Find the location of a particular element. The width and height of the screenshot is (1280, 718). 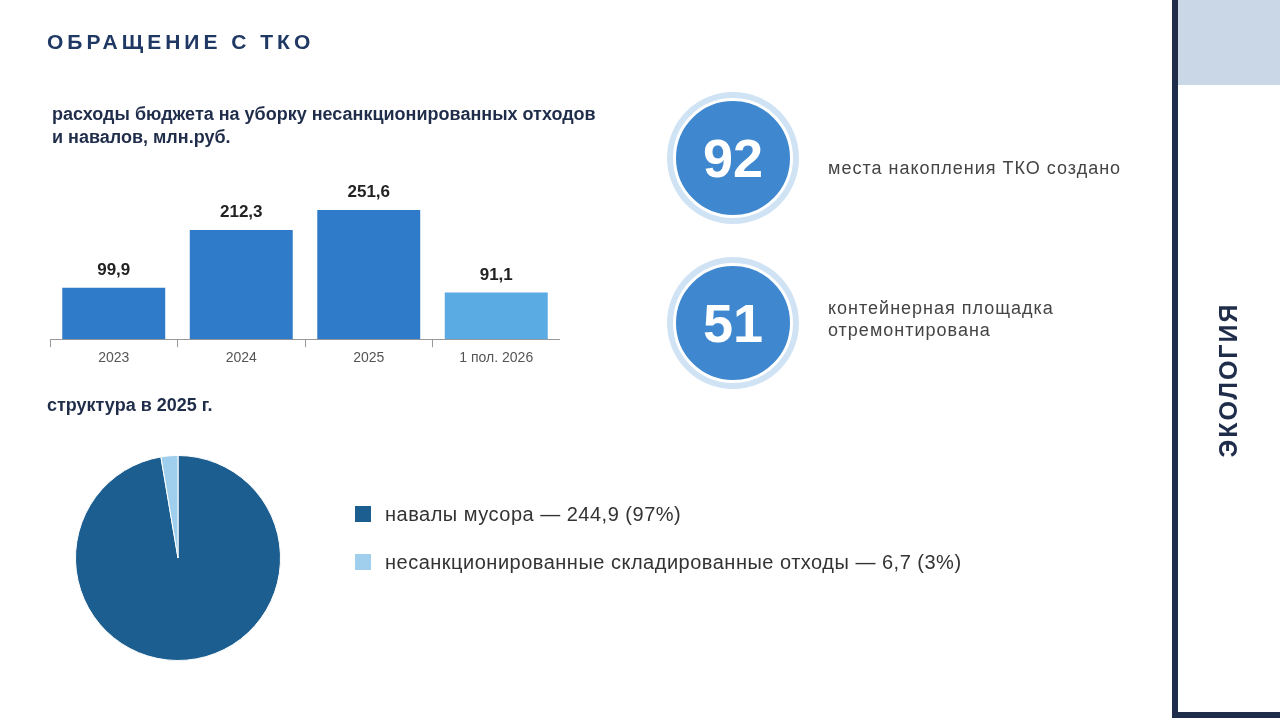

x-tick-label: 2023 is located at coordinates (114, 357).